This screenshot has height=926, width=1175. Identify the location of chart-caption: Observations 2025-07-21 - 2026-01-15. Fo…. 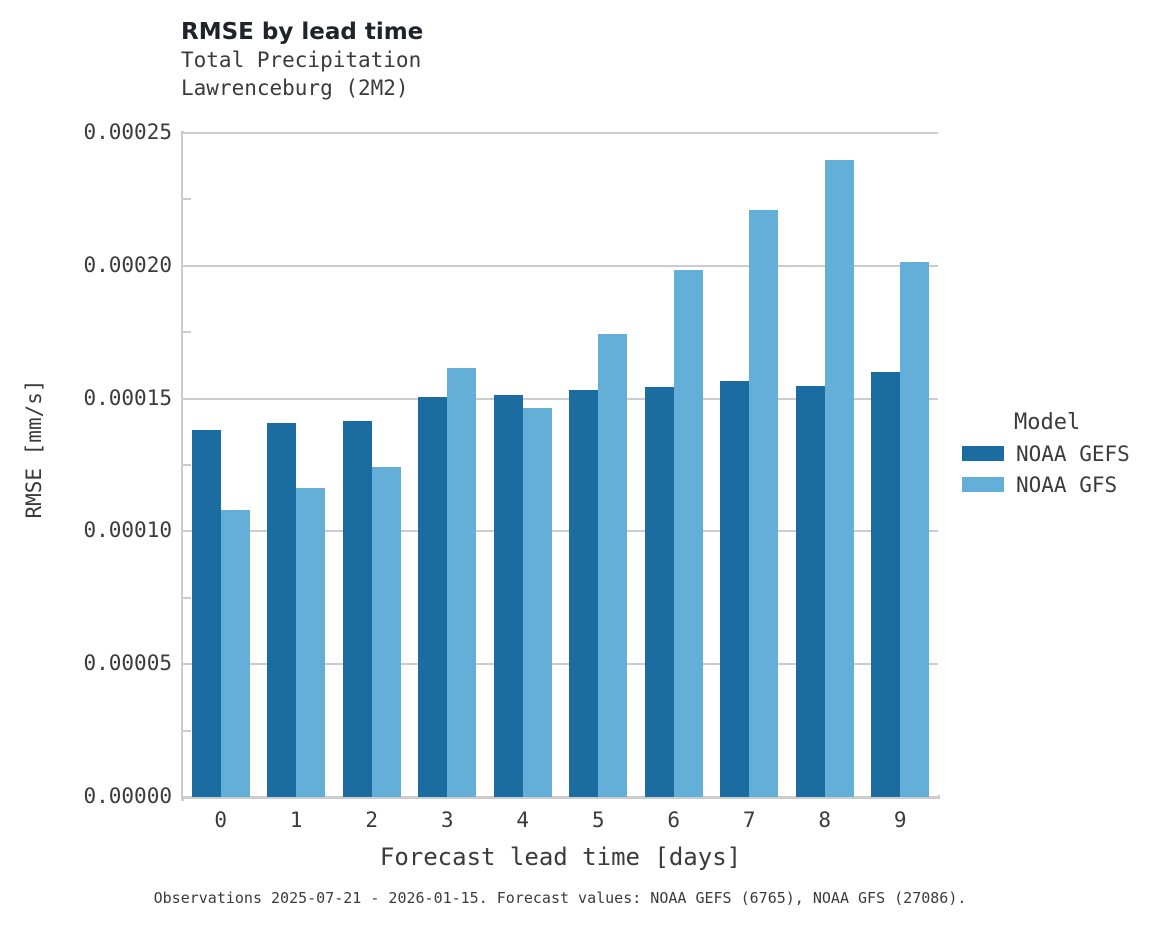
(560, 898).